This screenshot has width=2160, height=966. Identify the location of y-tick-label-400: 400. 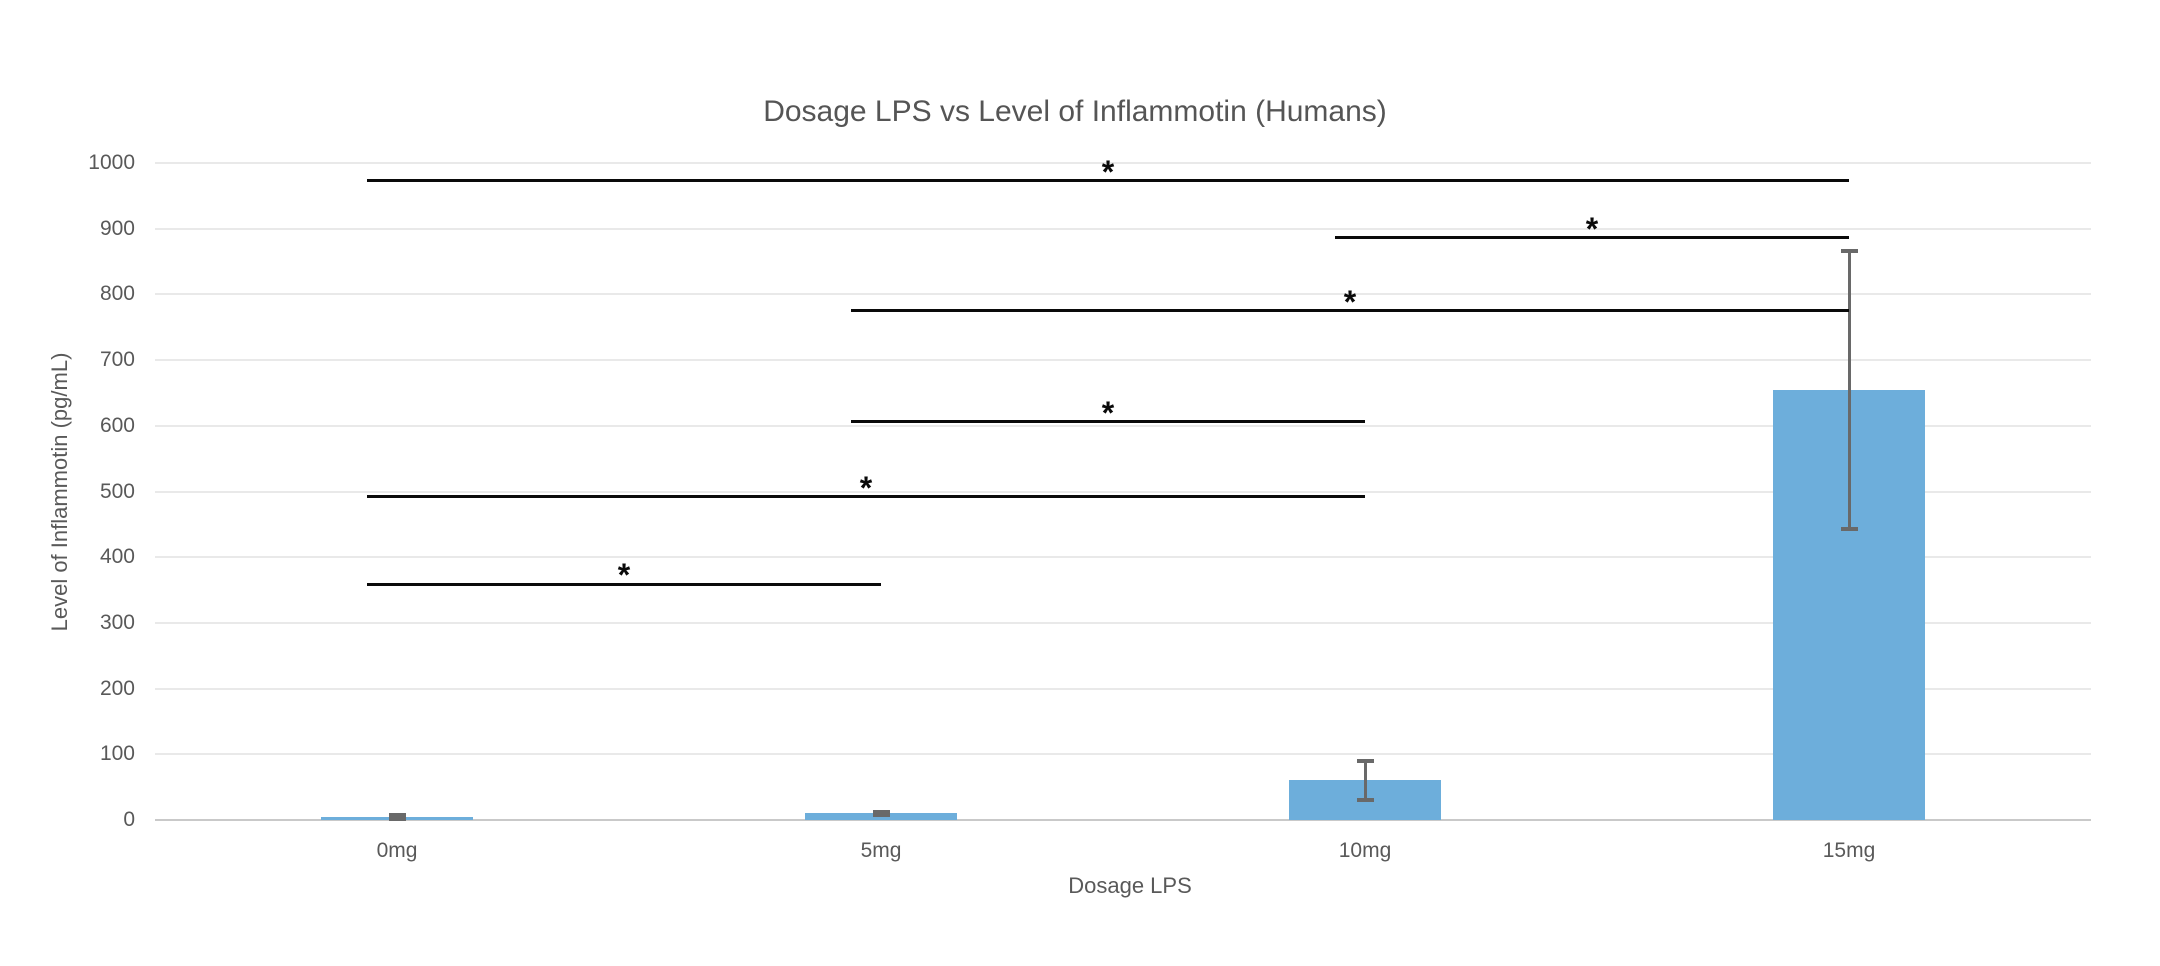
(117, 557).